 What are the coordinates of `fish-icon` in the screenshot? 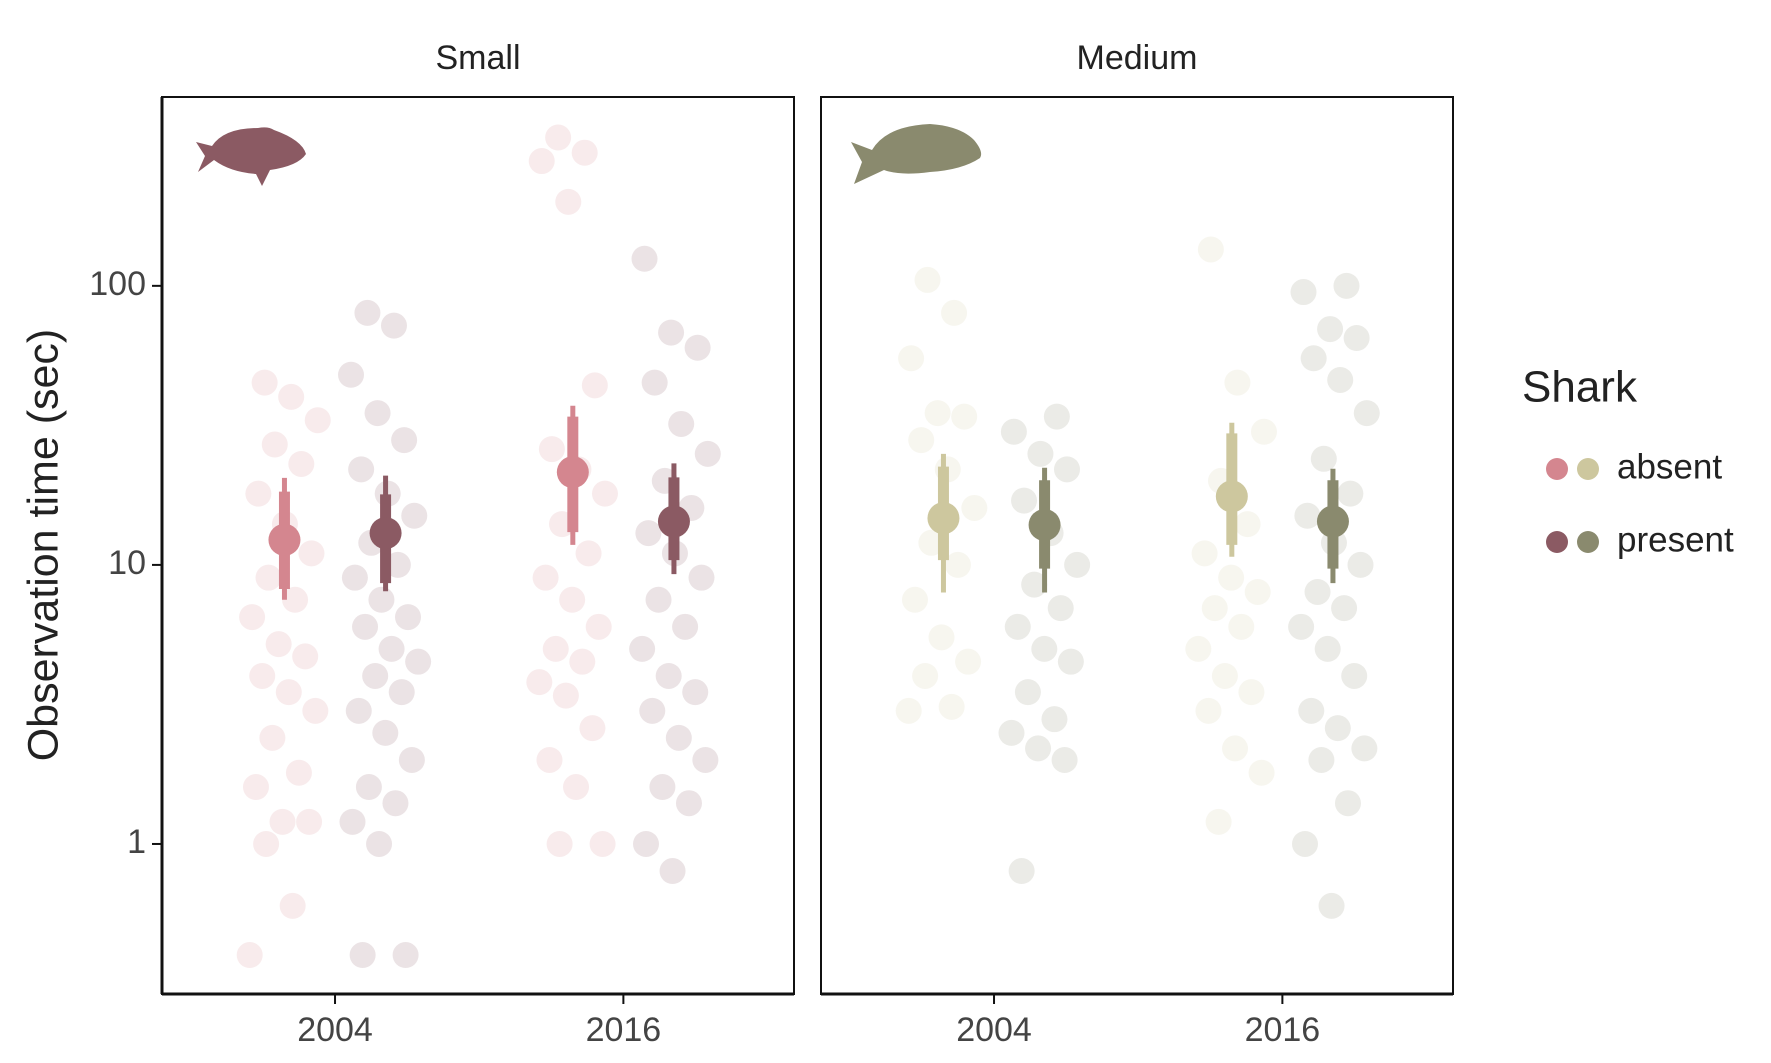 It's located at (916, 154).